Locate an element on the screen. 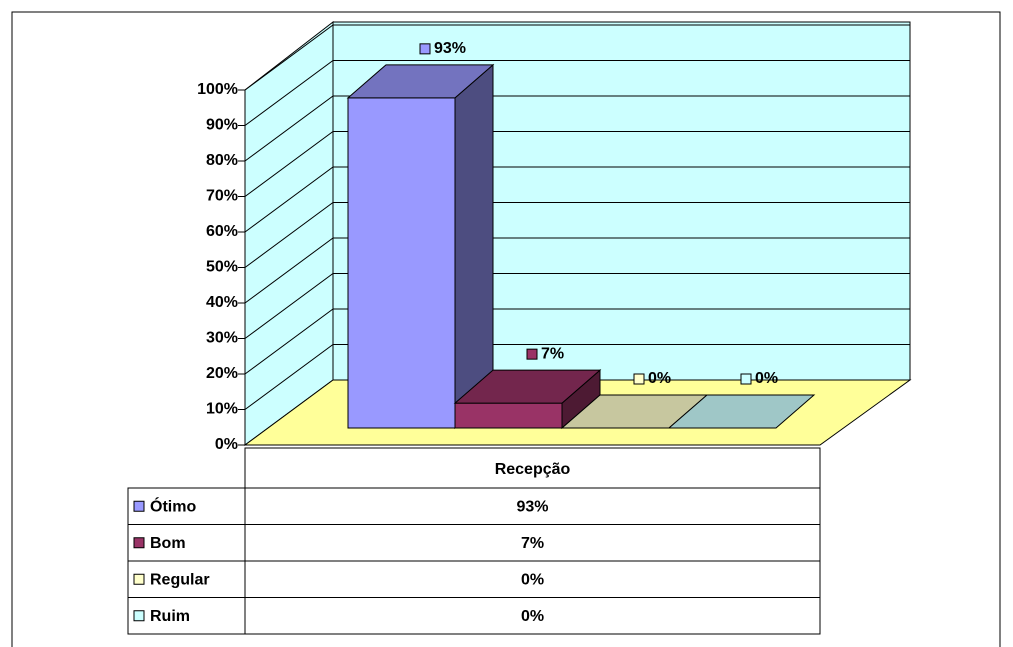 This screenshot has width=1013, height=647. y-tick-label: 20% is located at coordinates (222, 373).